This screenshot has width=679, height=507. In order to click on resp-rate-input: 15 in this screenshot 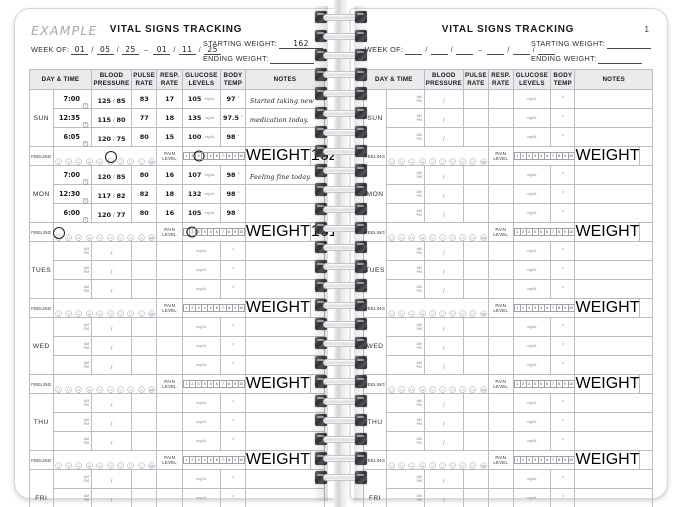, I will do `click(169, 137)`.